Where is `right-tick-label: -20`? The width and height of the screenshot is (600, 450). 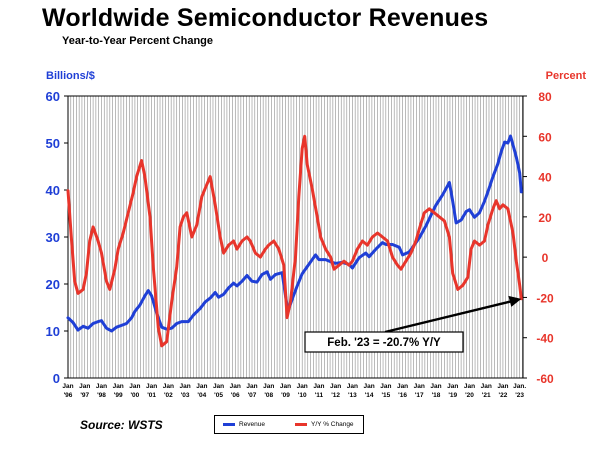
right-tick-label: -20 is located at coordinates (545, 298).